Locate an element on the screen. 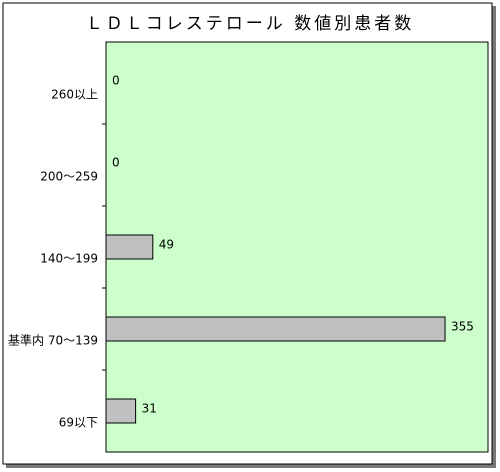 This screenshot has width=500, height=472. y-tick-label: 260以上 is located at coordinates (74, 95).